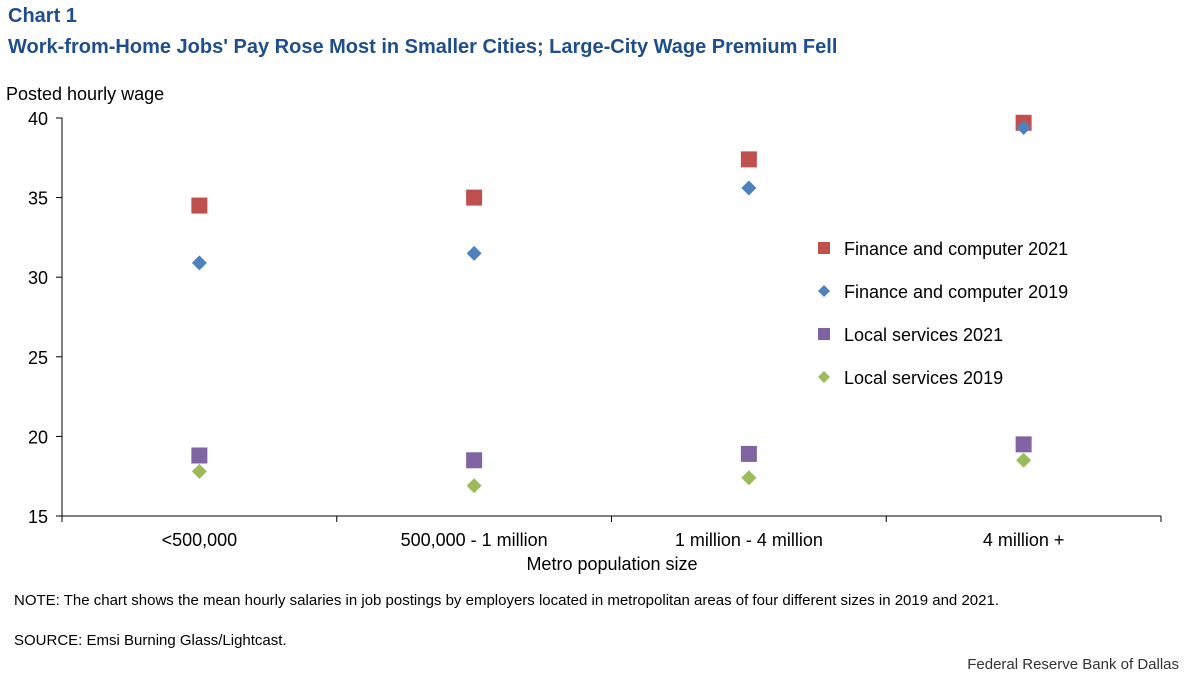 This screenshot has width=1187, height=677. Describe the element at coordinates (749, 540) in the screenshot. I see `x-tick-label: 1 million - 4 million` at that location.